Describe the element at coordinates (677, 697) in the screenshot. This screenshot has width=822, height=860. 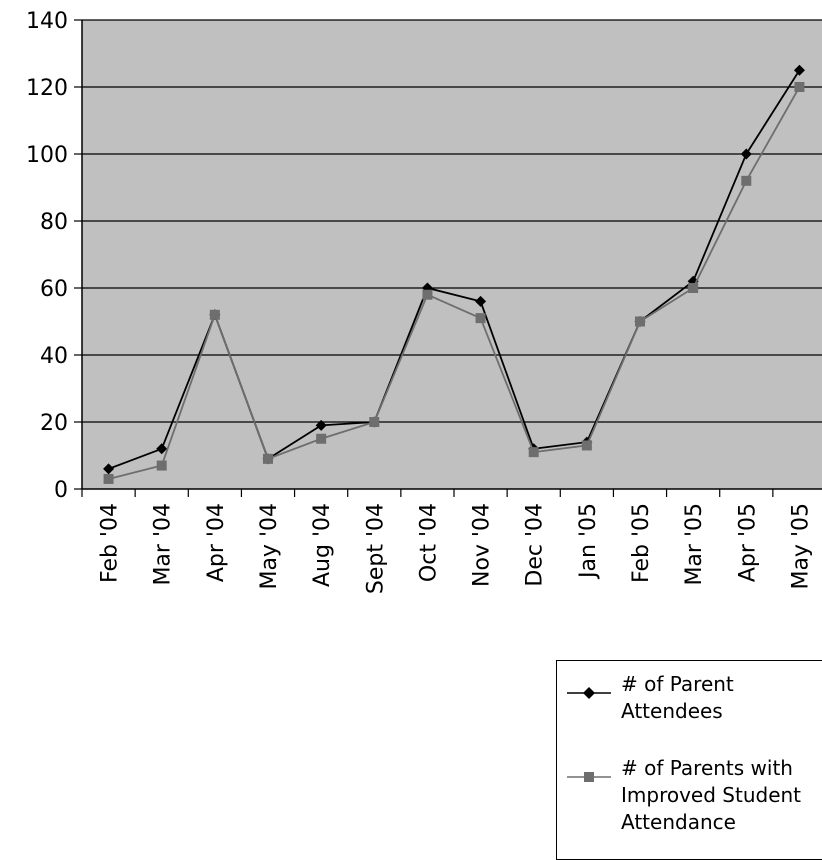
I see `legend-label: # of Parent Attendees` at that location.